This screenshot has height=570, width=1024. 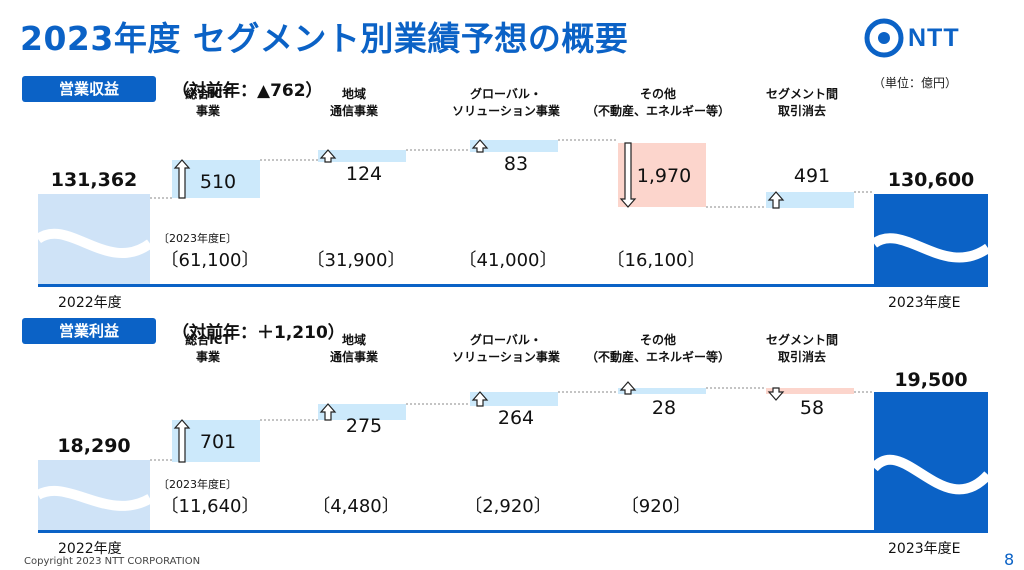 What do you see at coordinates (934, 38) in the screenshot?
I see `logo-text: NTT` at bounding box center [934, 38].